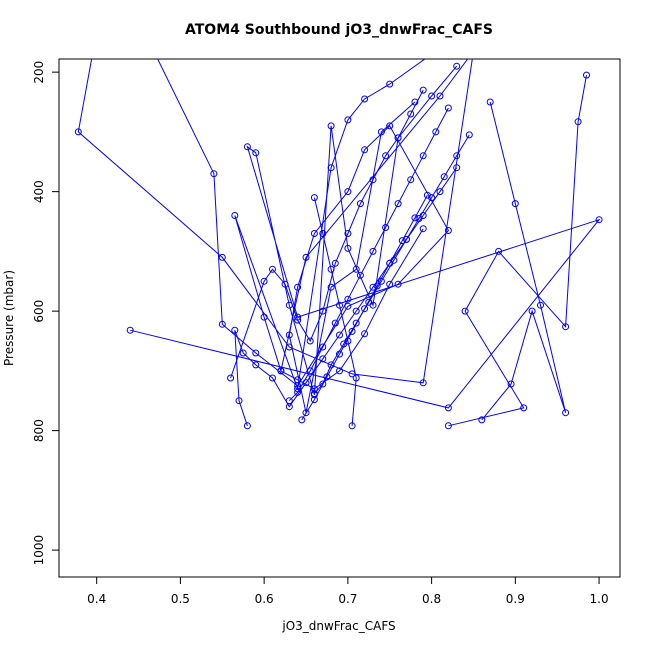 This screenshot has height=650, width=650. What do you see at coordinates (39, 191) in the screenshot?
I see `y-tick-label: 400` at bounding box center [39, 191].